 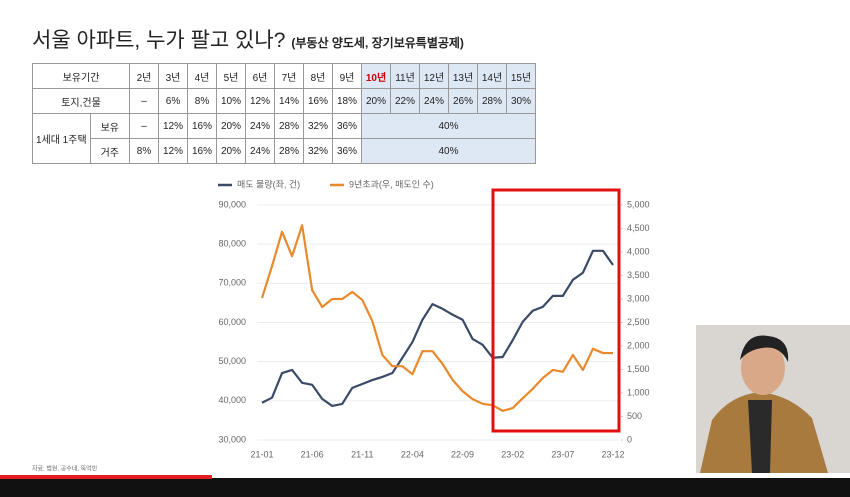 I want to click on header-cell: 14년, so click(x=492, y=76).